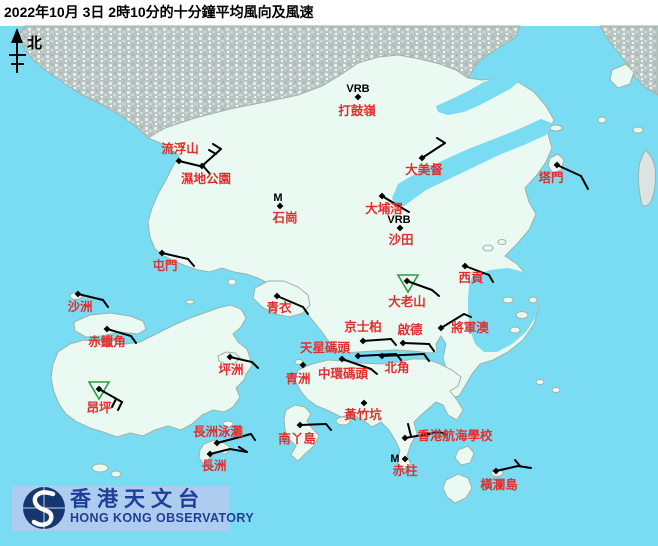 Image resolution: width=658 pixels, height=546 pixels. I want to click on station-ngong-ping: 昂坪, so click(104, 398).